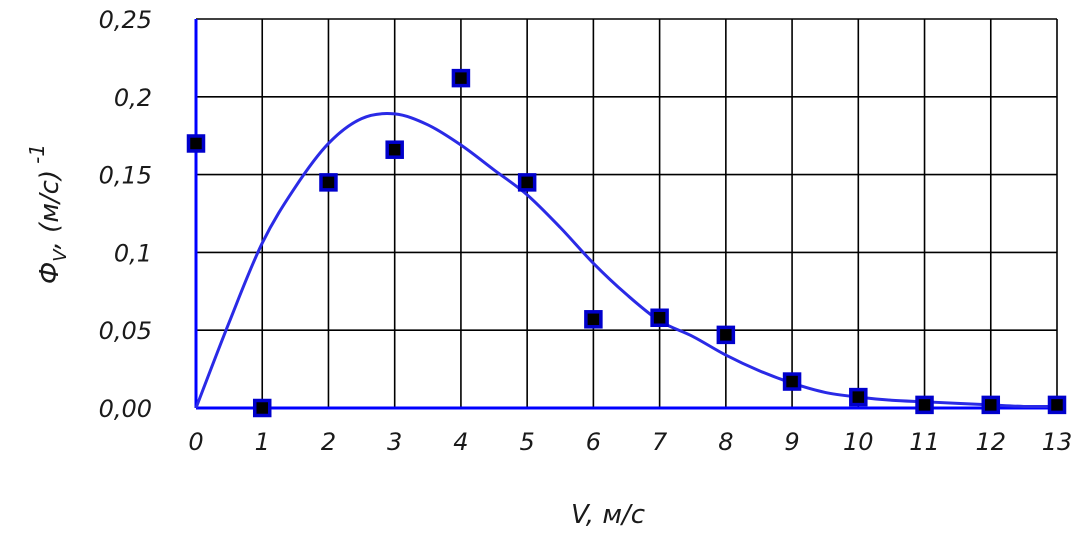 This screenshot has width=1078, height=536. Describe the element at coordinates (791, 442) in the screenshot. I see `x-tick-label-9: 9` at that location.